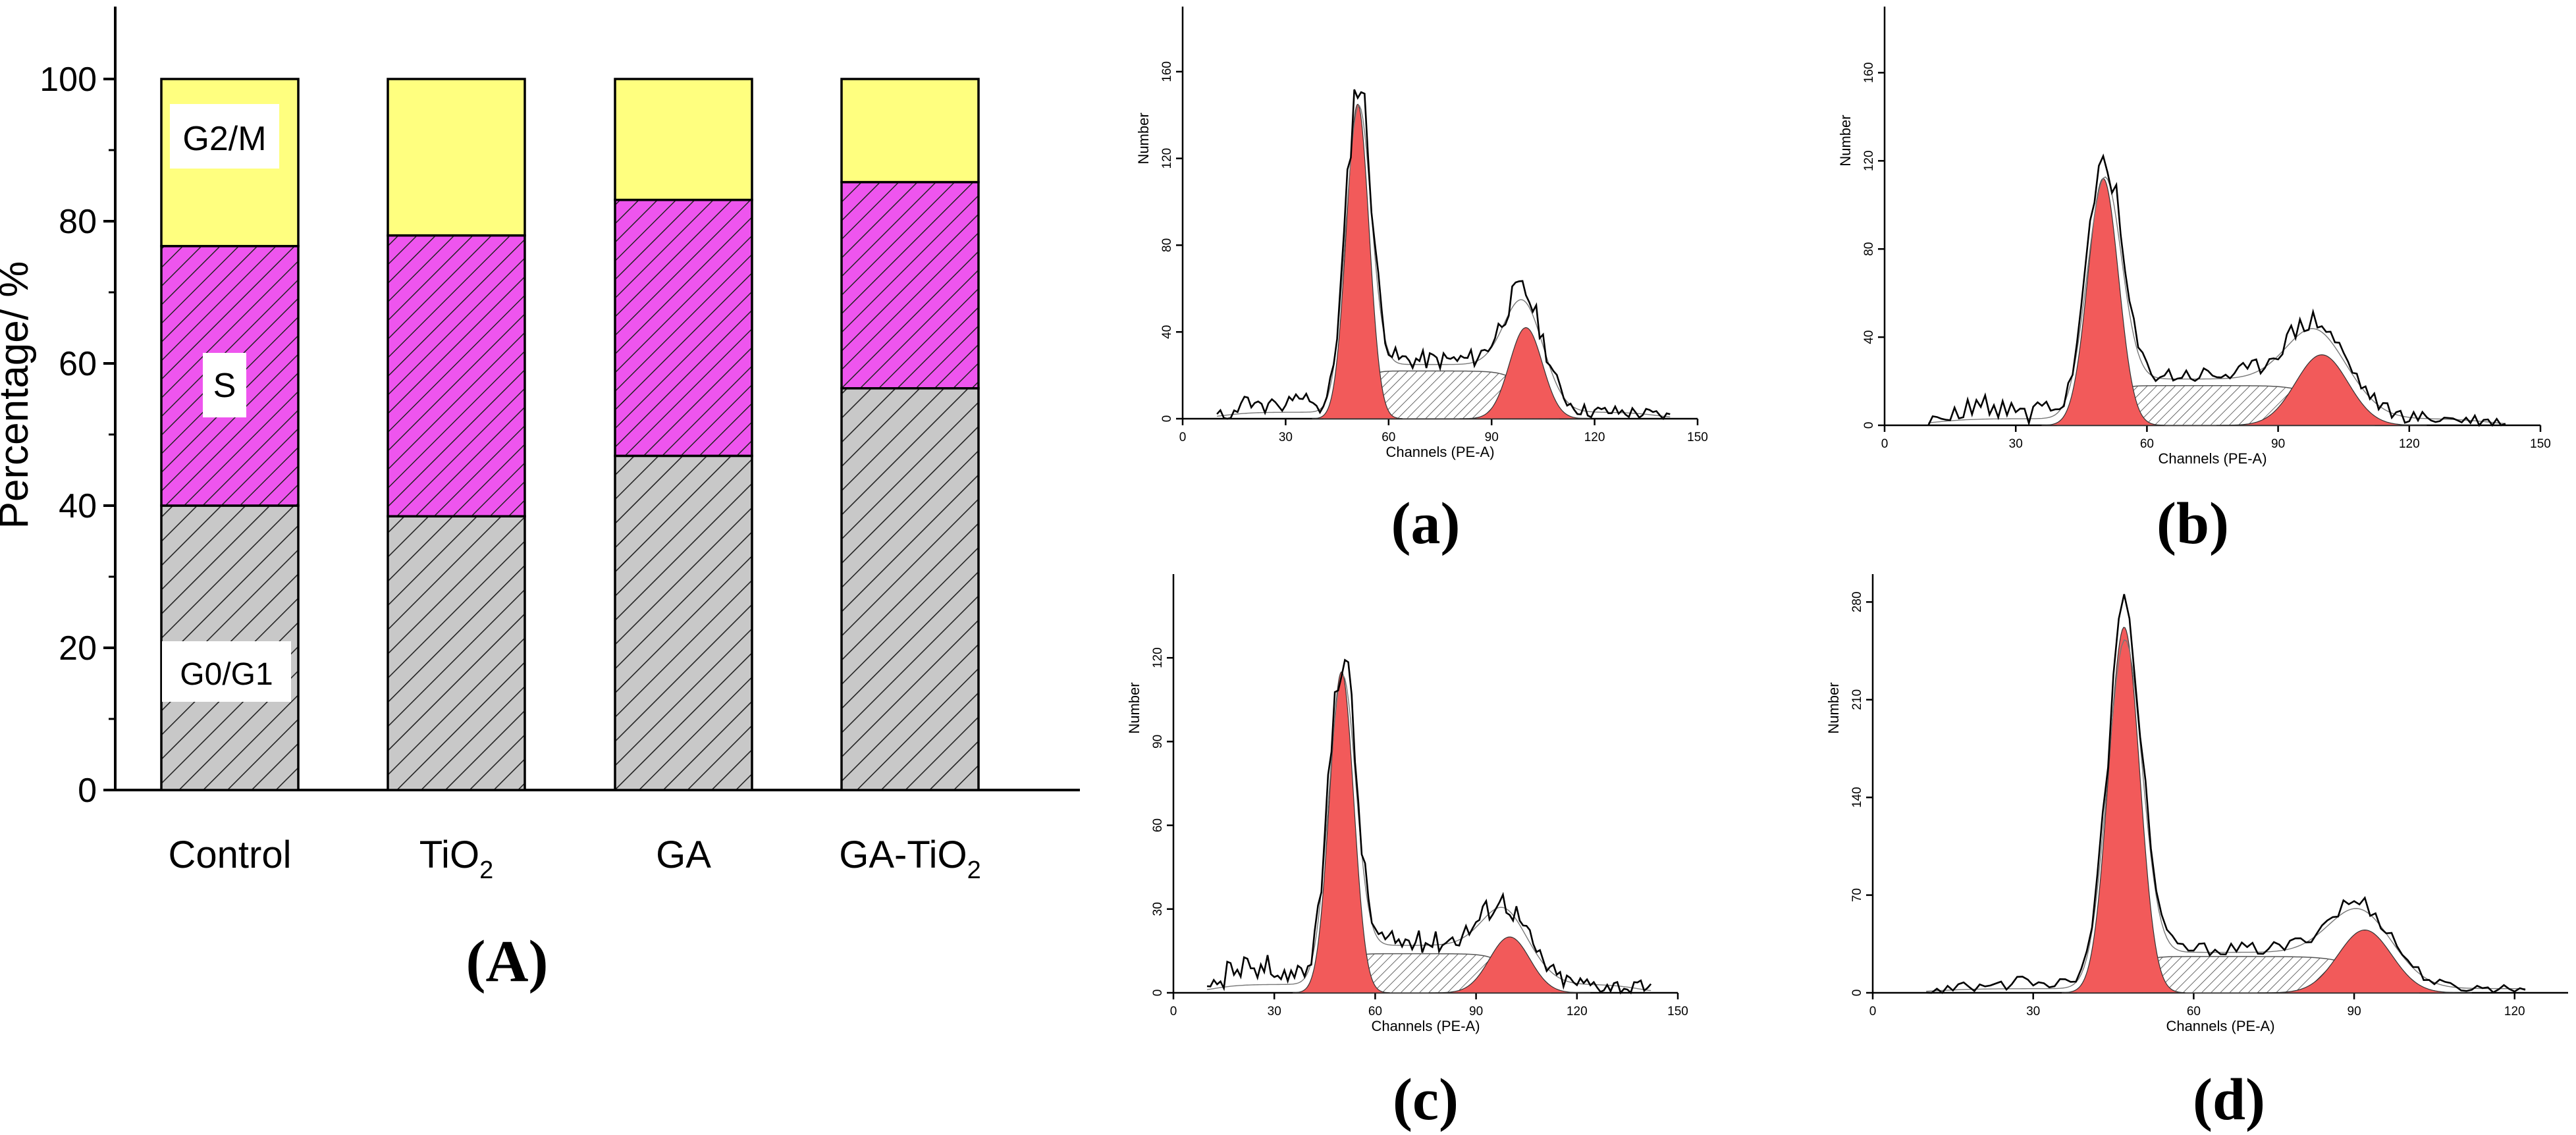  What do you see at coordinates (1426, 1099) in the screenshot?
I see `panel-label-c: (c)` at bounding box center [1426, 1099].